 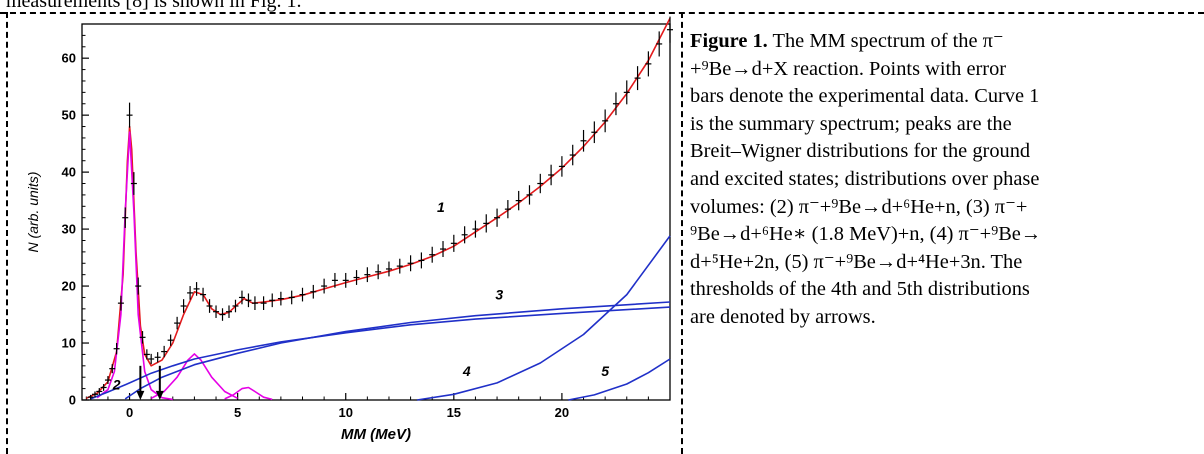 I want to click on caption-line-7: volumes: (2) π⁻+⁹Be→d+⁶He+n, (3) π⁻+, so click(x=859, y=206).